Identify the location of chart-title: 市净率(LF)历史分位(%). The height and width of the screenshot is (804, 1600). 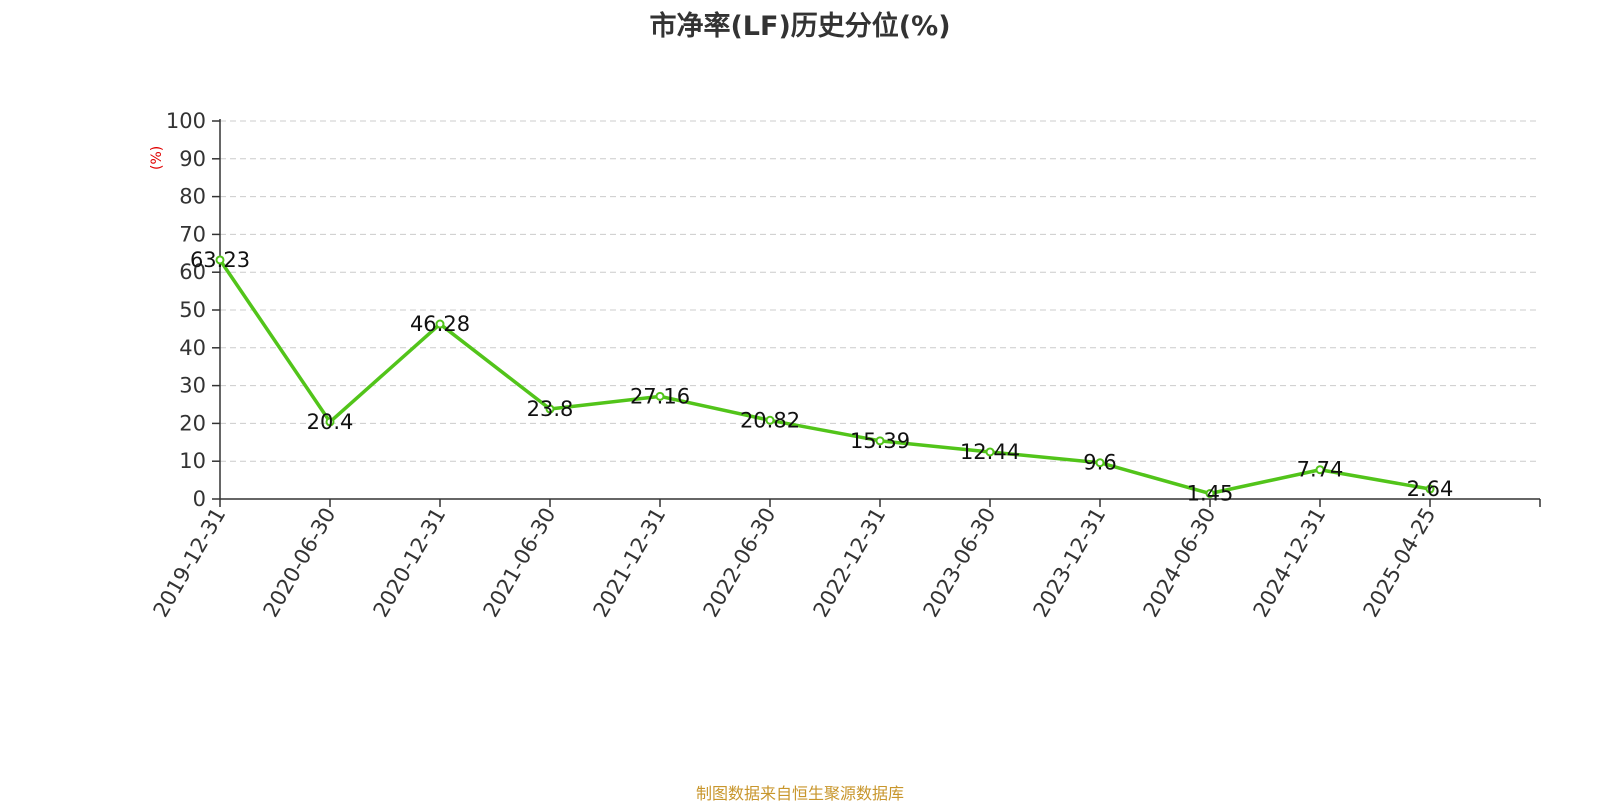
(800, 26).